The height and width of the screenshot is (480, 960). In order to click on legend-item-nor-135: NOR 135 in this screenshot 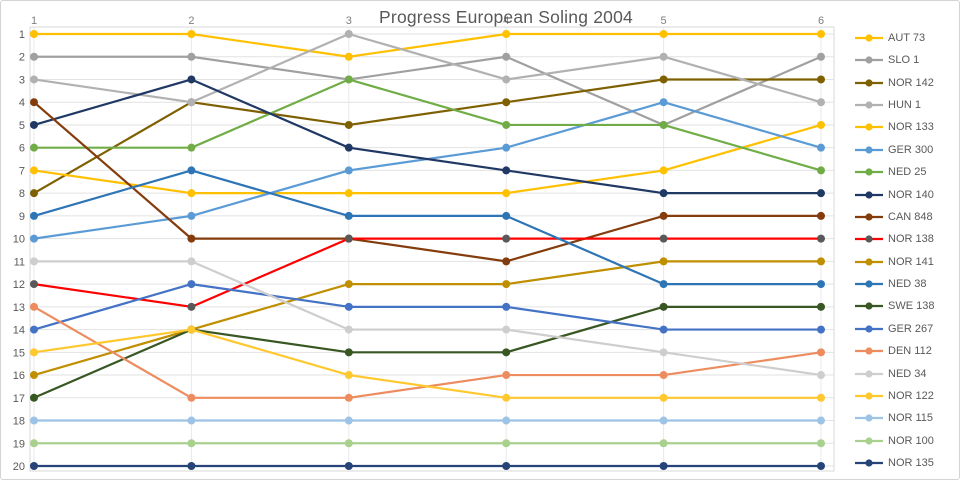, I will do `click(894, 463)`.